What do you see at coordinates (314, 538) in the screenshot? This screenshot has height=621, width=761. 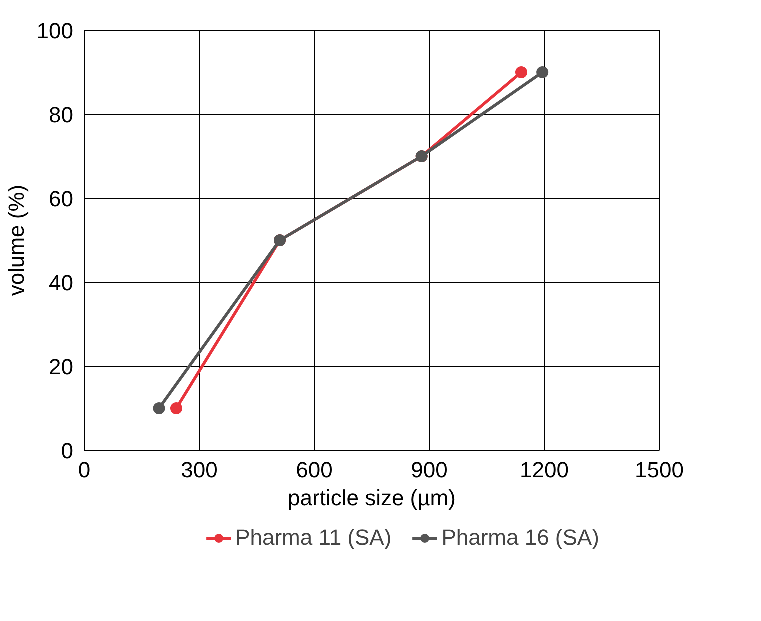 I see `legend-label: Pharma 11 (SA)` at bounding box center [314, 538].